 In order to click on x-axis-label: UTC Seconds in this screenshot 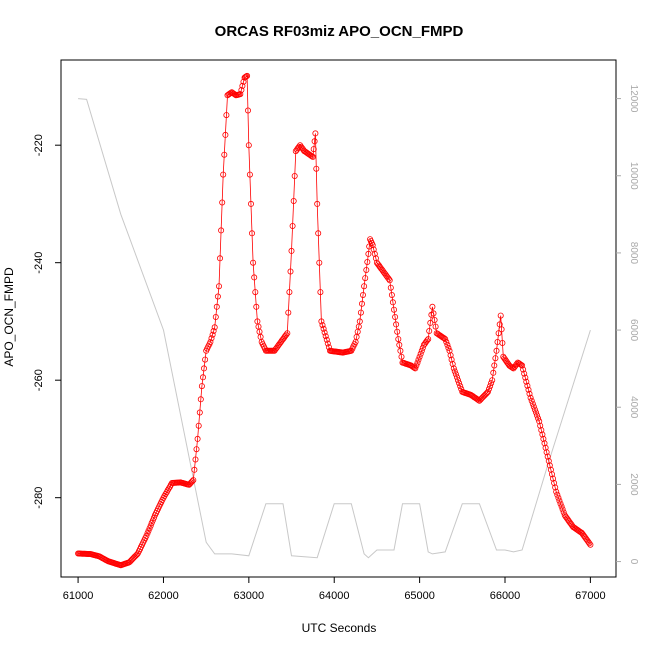, I will do `click(339, 628)`.